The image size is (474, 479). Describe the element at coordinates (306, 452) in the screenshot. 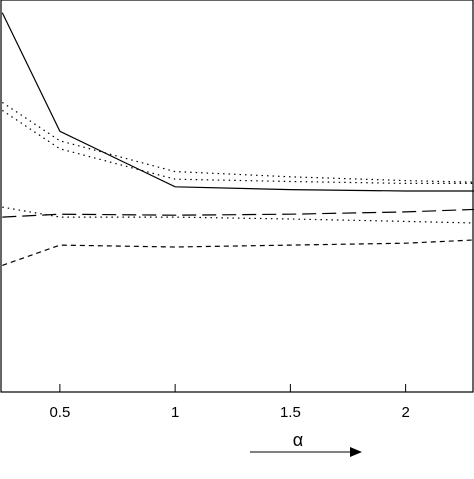

I see `x-axis-arrow` at that location.